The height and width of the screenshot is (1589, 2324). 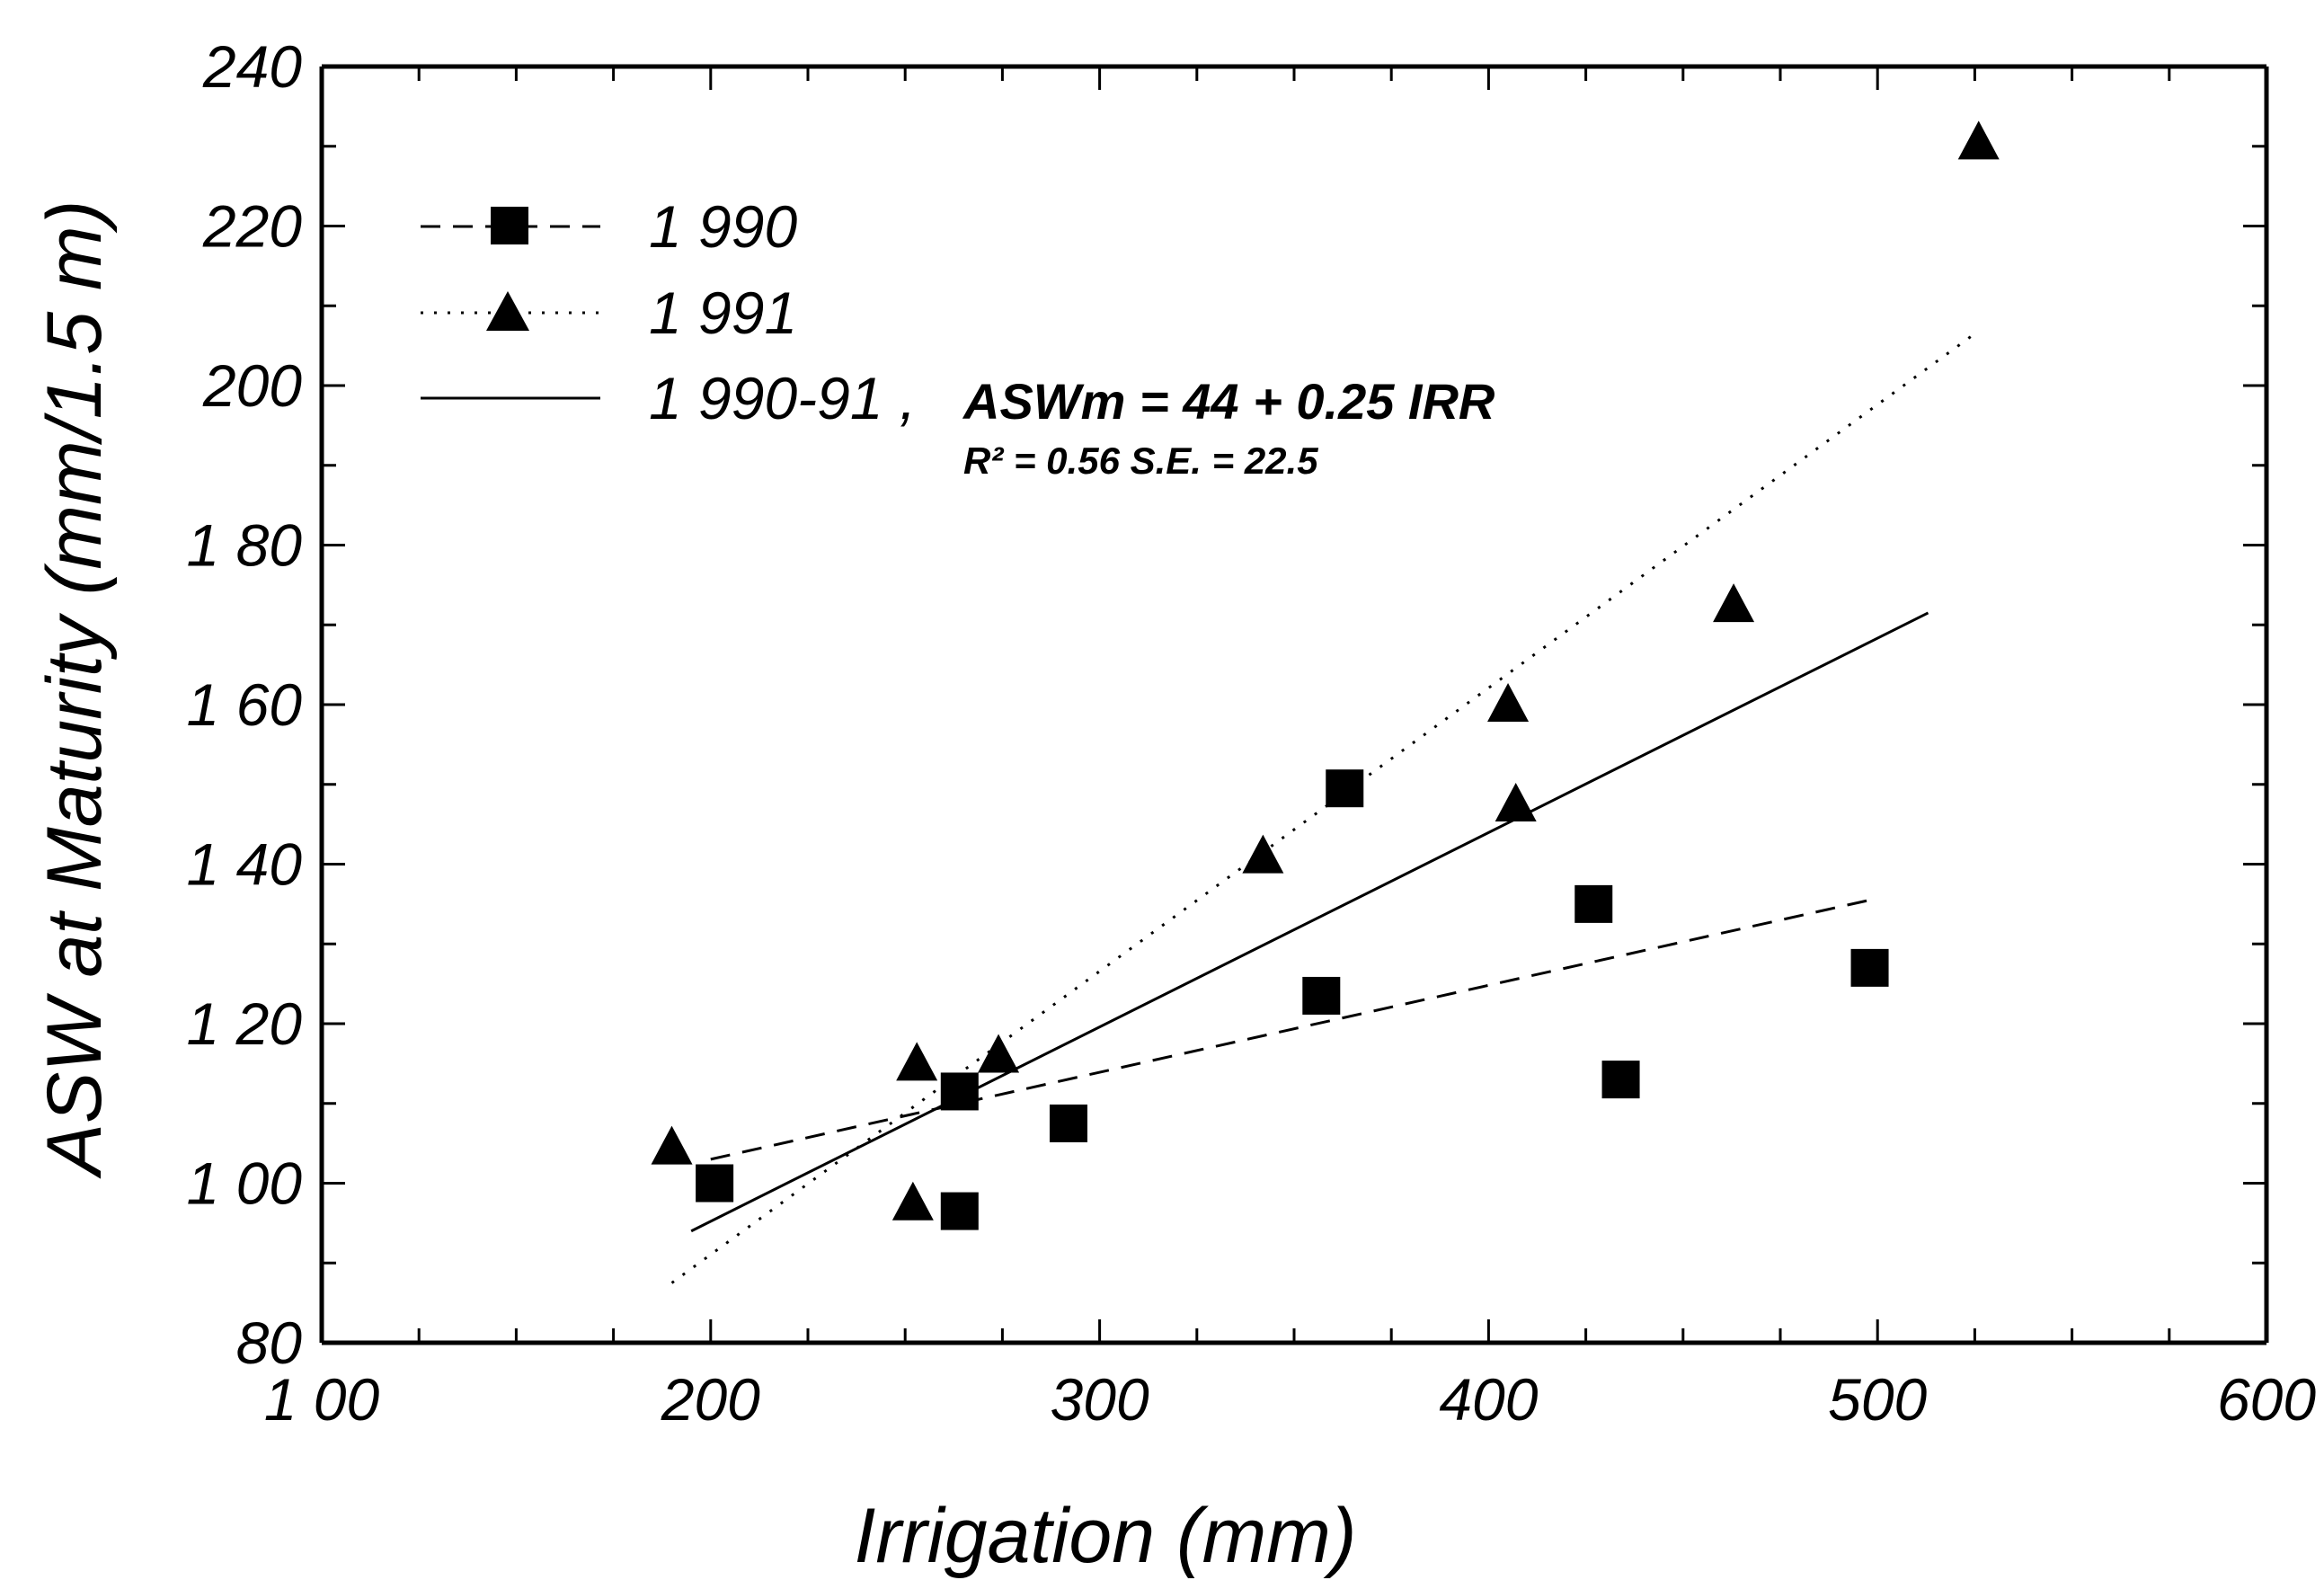 I want to click on legend-marker-square, so click(x=509, y=226).